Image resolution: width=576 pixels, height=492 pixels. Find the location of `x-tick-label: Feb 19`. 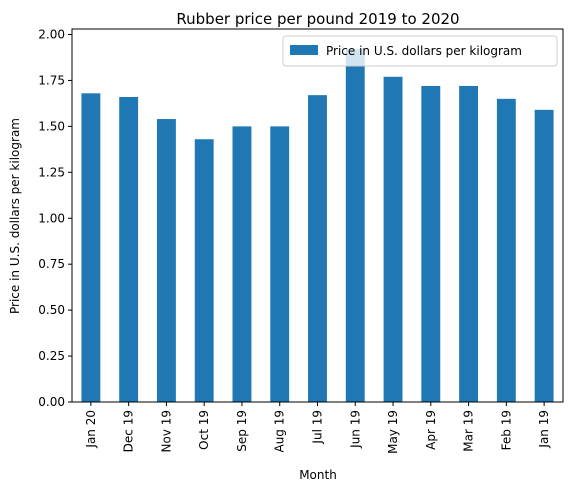

x-tick-label: Feb 19 is located at coordinates (506, 430).